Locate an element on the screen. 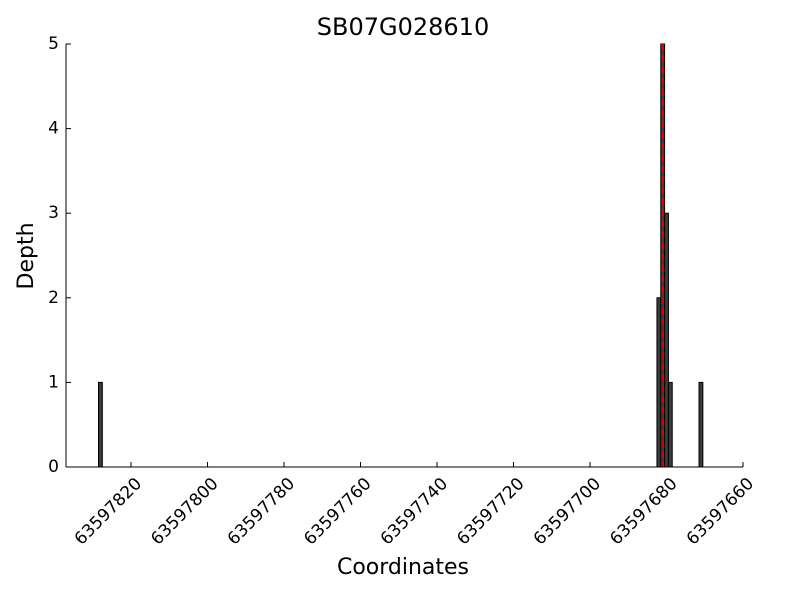  chart-title: SB07G028610 is located at coordinates (403, 27).